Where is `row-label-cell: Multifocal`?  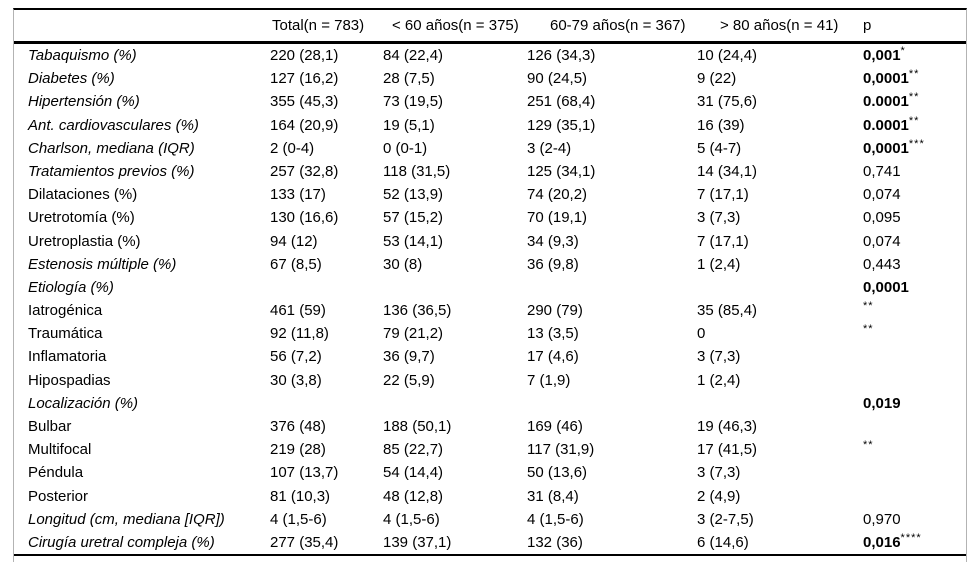 row-label-cell: Multifocal is located at coordinates (60, 450).